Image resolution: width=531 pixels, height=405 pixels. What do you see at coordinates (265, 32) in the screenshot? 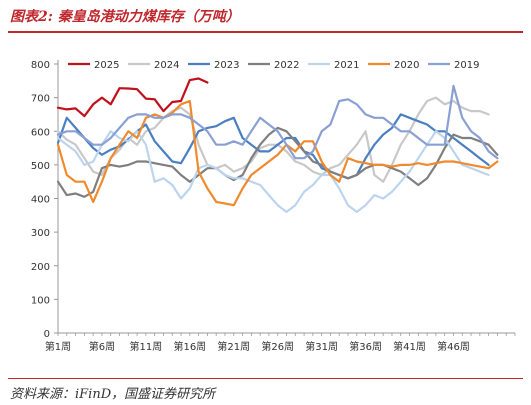
I see `title-underline` at bounding box center [265, 32].